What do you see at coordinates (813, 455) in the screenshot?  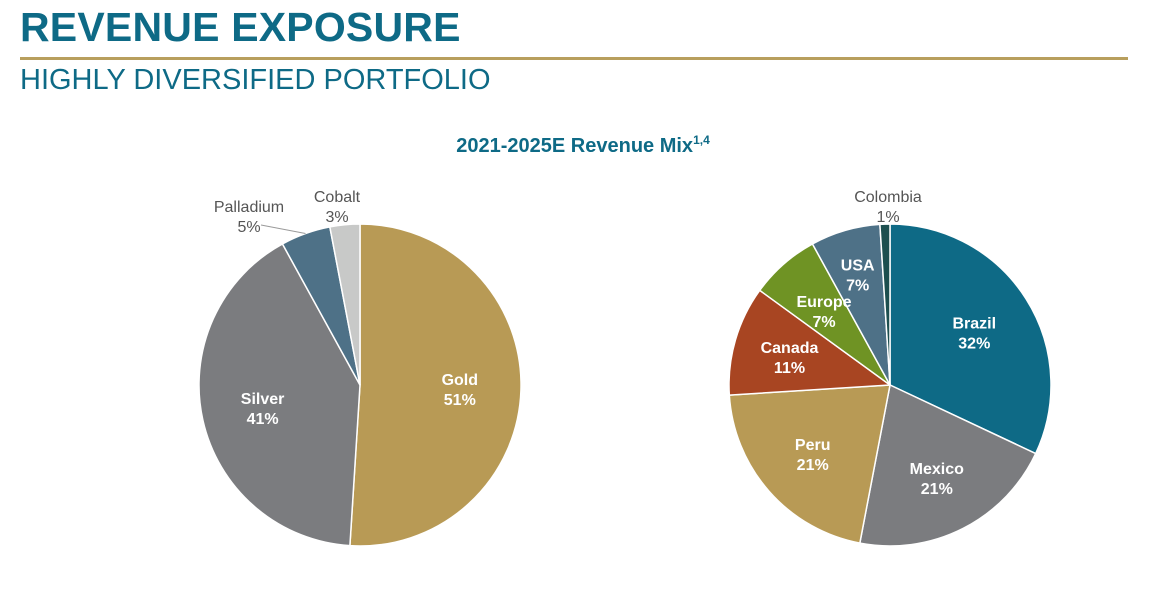 I see `slice-label-peru: Peru 21%` at bounding box center [813, 455].